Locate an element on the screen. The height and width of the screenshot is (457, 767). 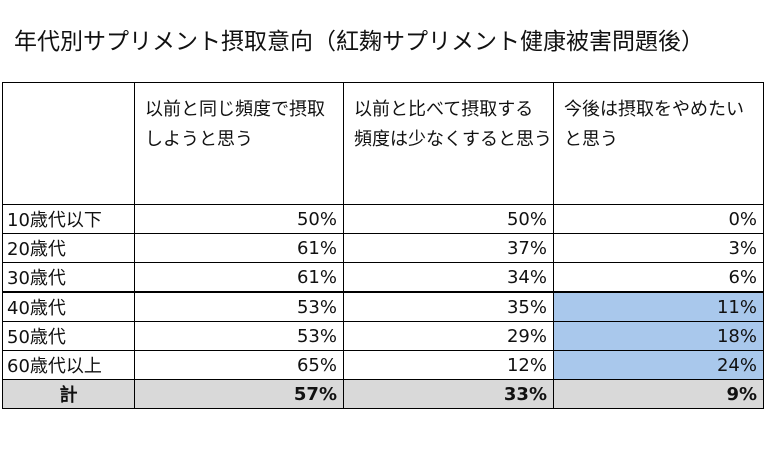
table-row: 20歳代 61% 37% 3% is located at coordinates (383, 248).